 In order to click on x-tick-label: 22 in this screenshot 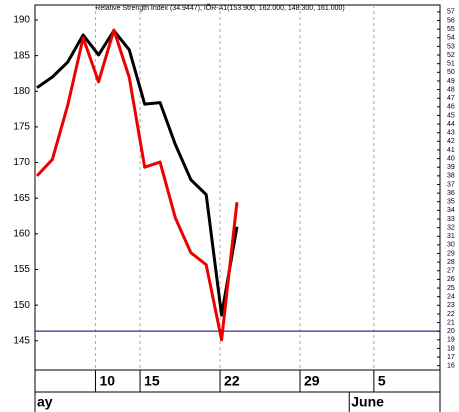, I will do `click(232, 381)`.